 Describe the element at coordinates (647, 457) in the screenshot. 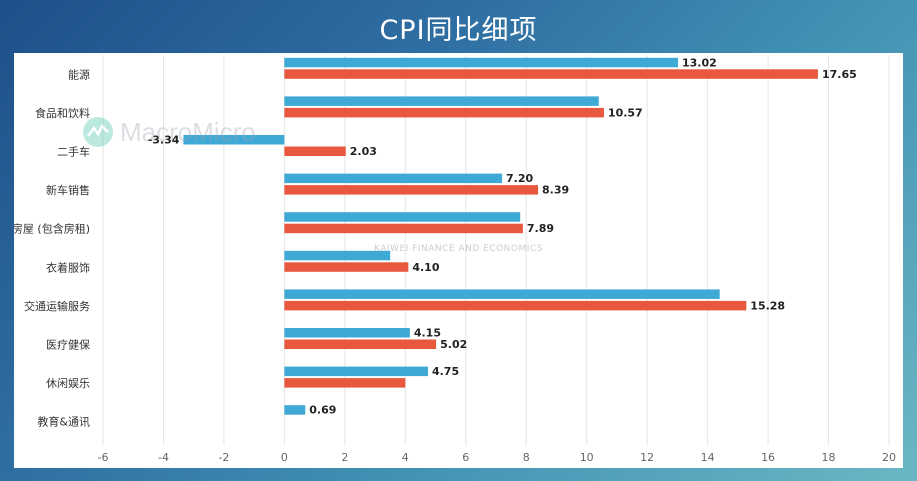

I see `x-tick-label: 12` at that location.